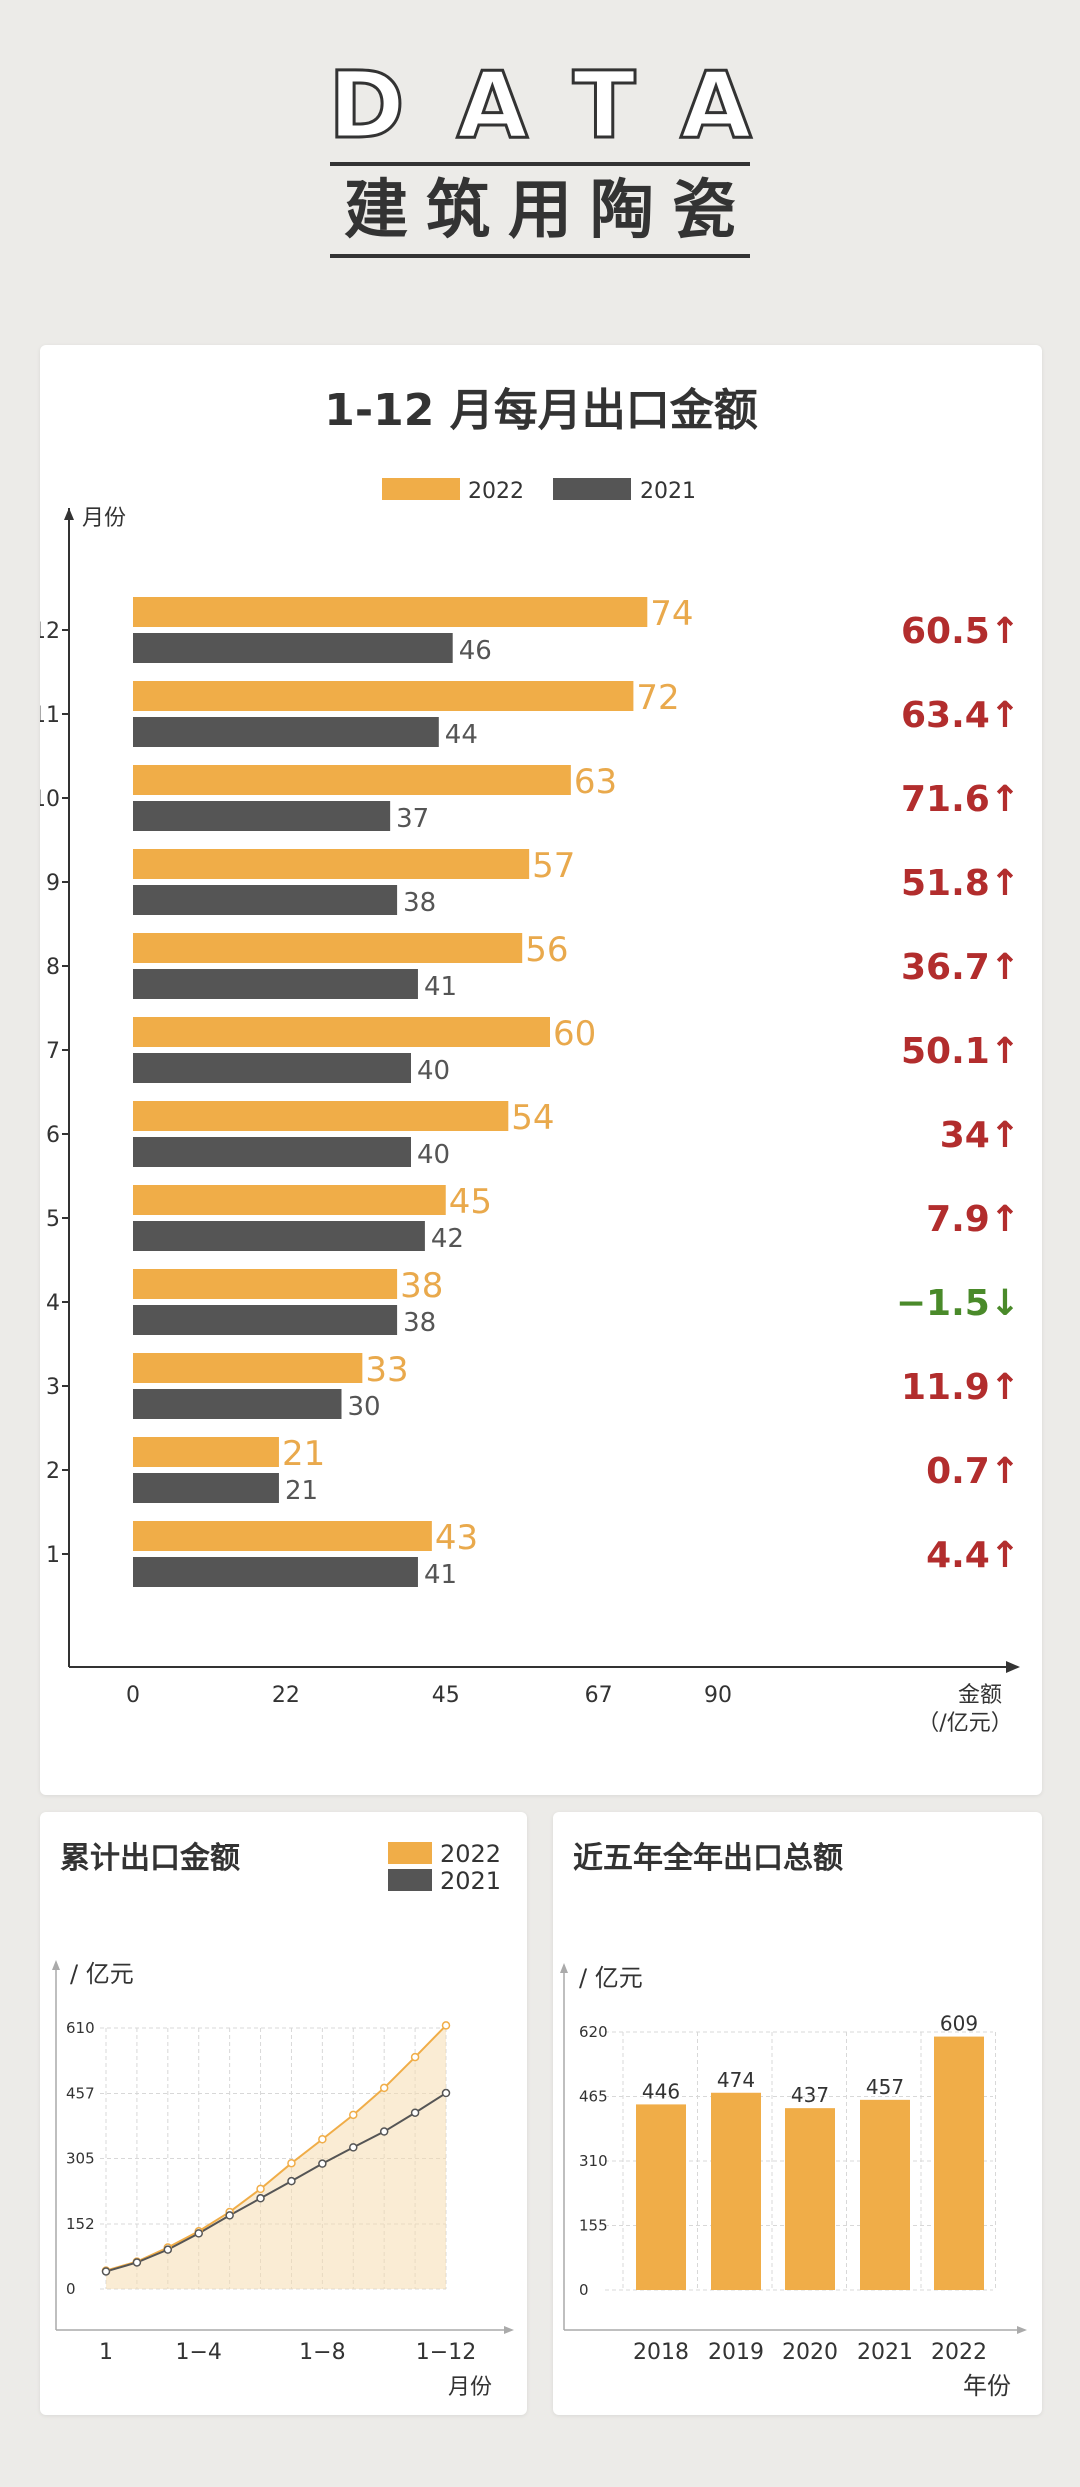 The width and height of the screenshot is (1080, 2487). What do you see at coordinates (661, 2091) in the screenshot?
I see `annual-bar-value-label: 446` at bounding box center [661, 2091].